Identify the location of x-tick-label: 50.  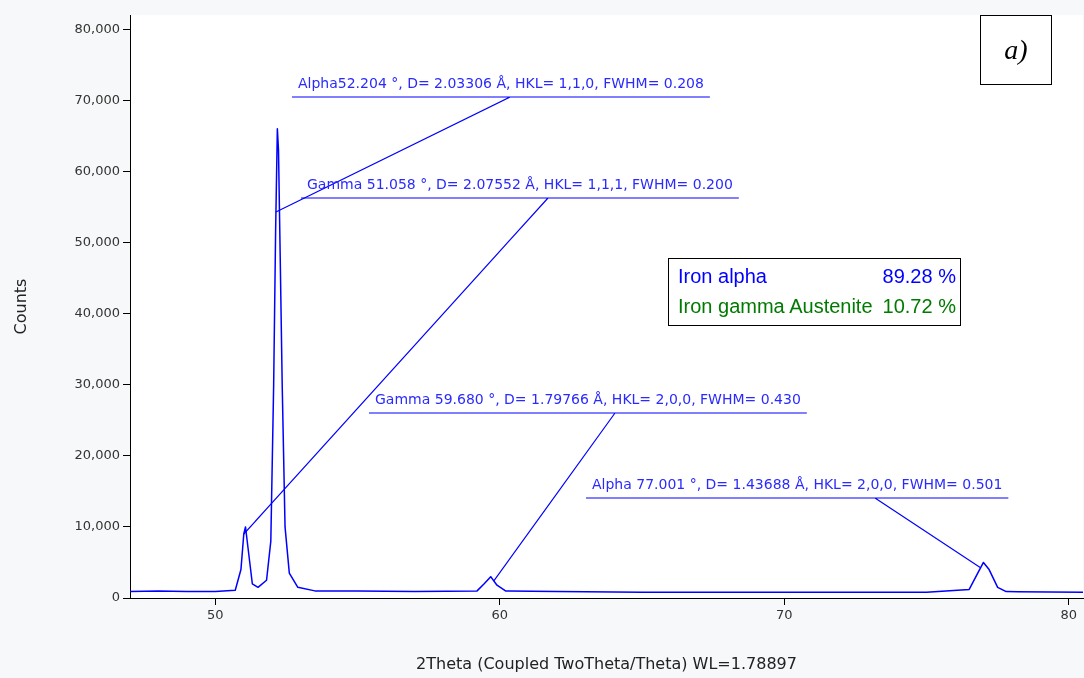
(215, 615).